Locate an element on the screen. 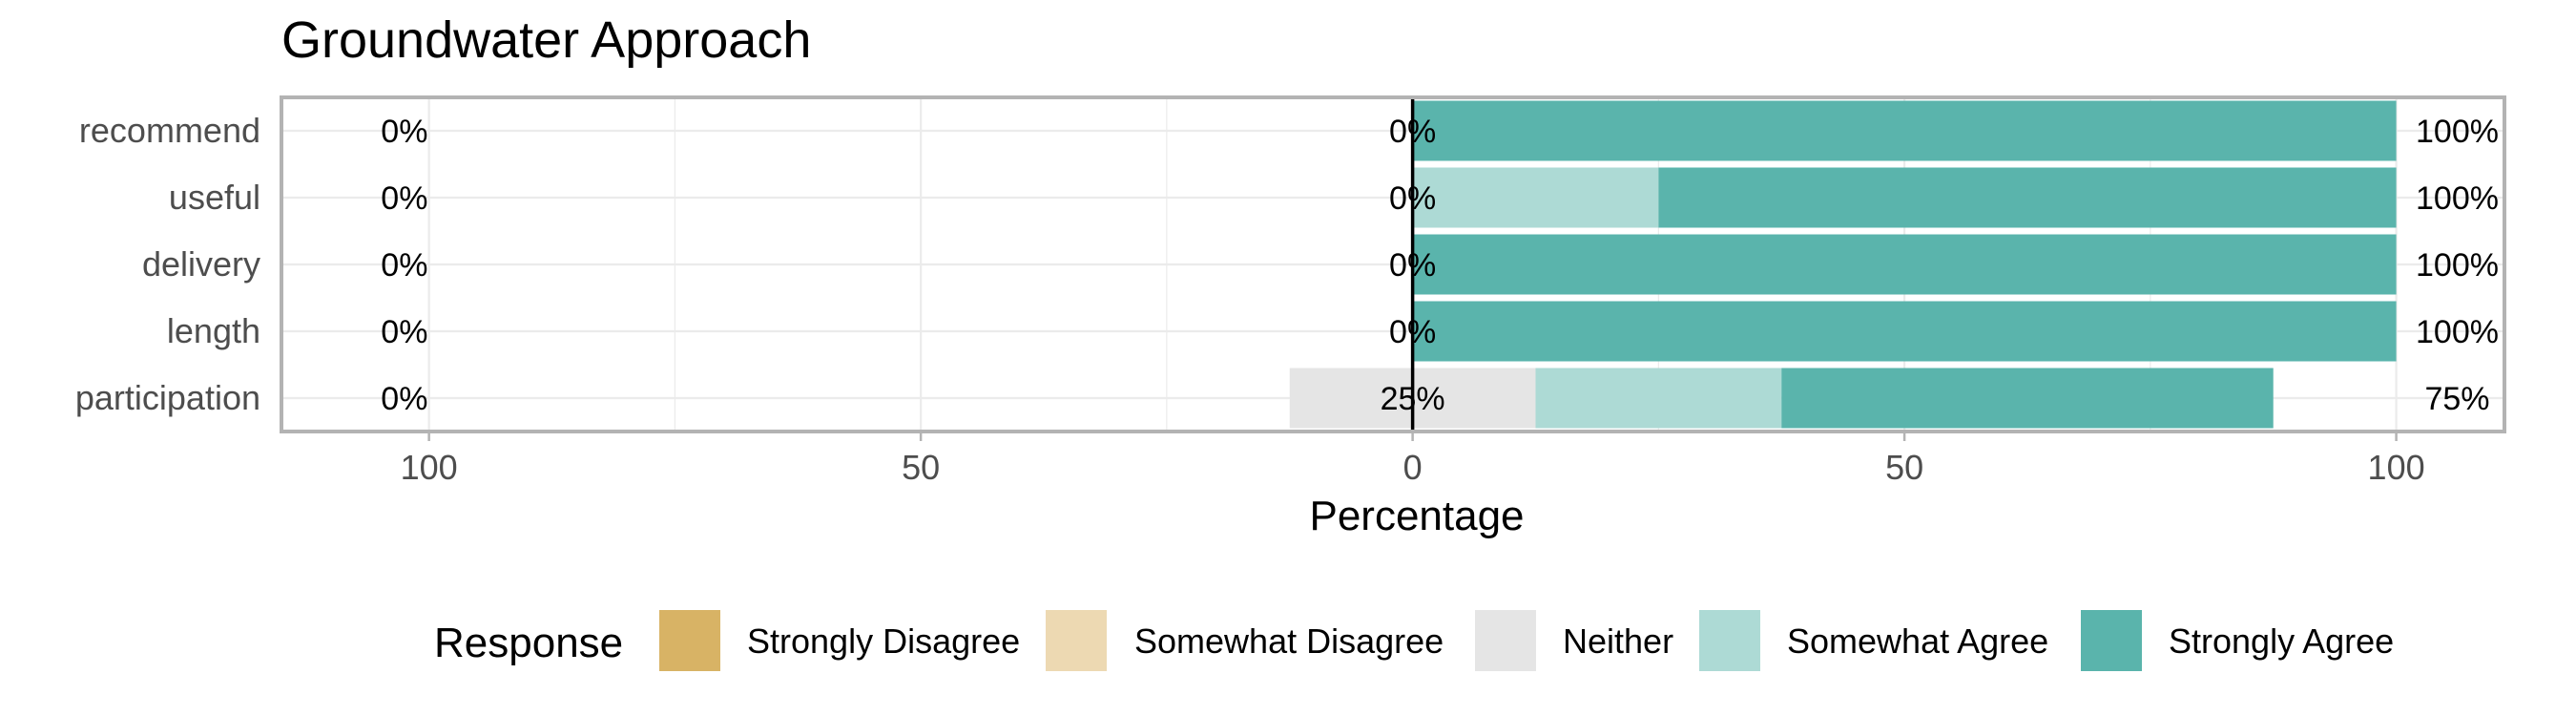 The height and width of the screenshot is (716, 2576). category-label: length is located at coordinates (213, 330).